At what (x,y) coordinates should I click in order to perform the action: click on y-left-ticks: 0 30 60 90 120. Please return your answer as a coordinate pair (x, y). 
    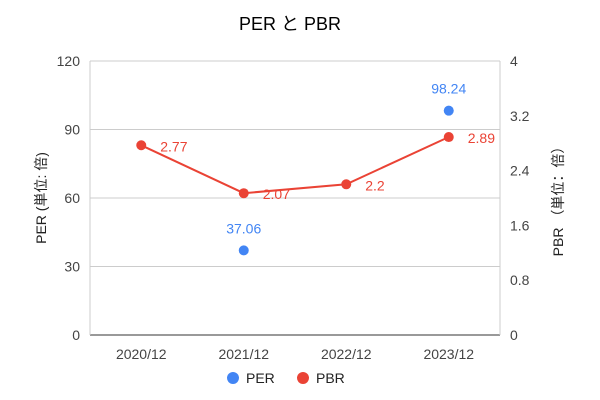
    Looking at the image, I should click on (69, 198).